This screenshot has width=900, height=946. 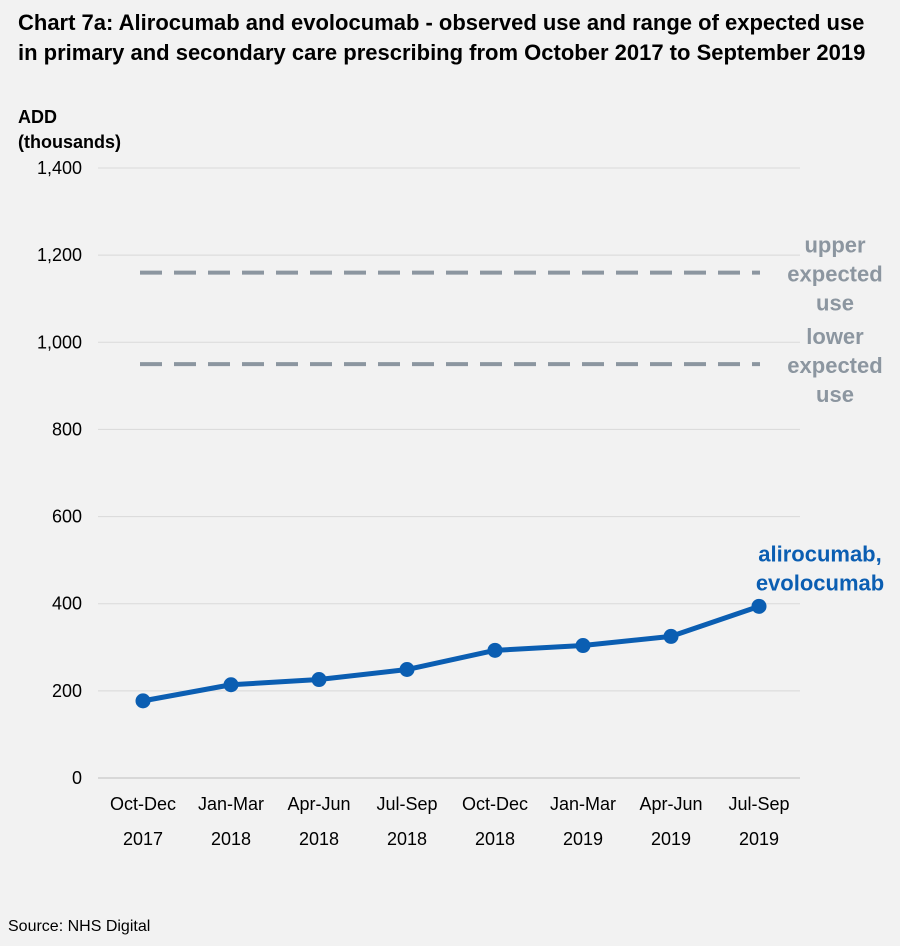 I want to click on x-tick-label: Jul-Sep 2018, so click(x=406, y=821).